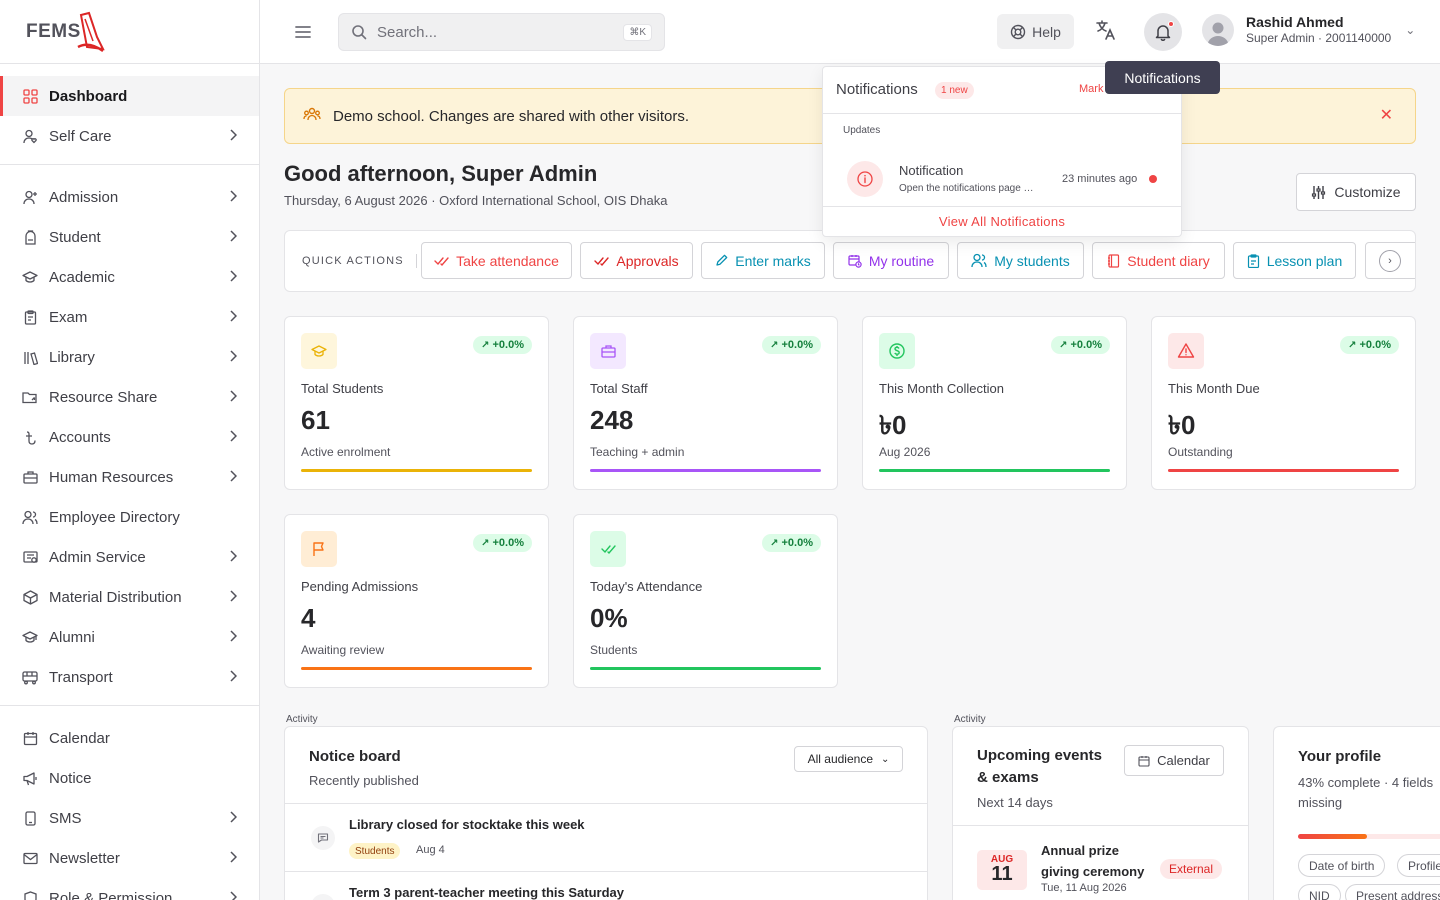  What do you see at coordinates (855, 261) in the screenshot?
I see `calendar-clock-icon` at bounding box center [855, 261].